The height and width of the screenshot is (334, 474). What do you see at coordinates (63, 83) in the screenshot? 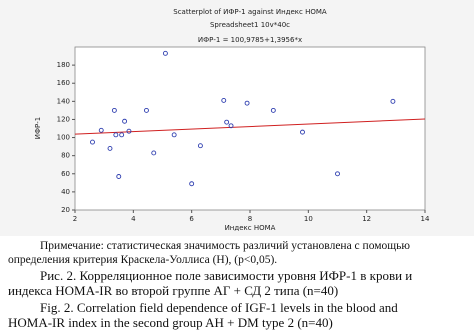
I see `y-tick-label: 160` at bounding box center [63, 83].